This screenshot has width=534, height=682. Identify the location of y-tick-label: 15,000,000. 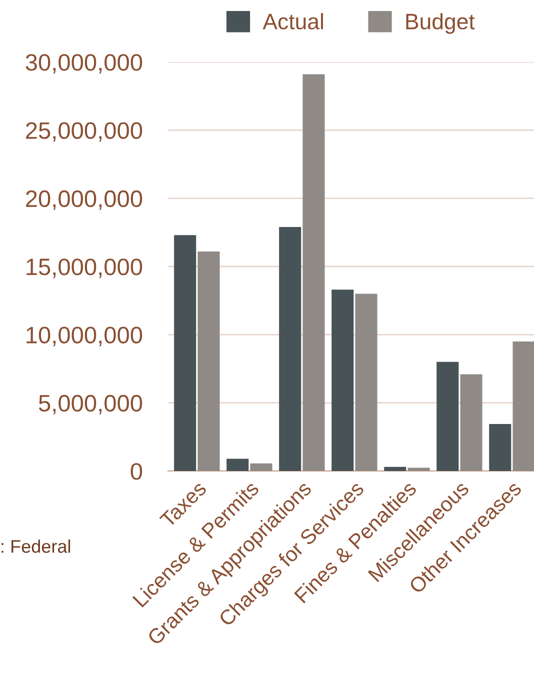
(84, 268).